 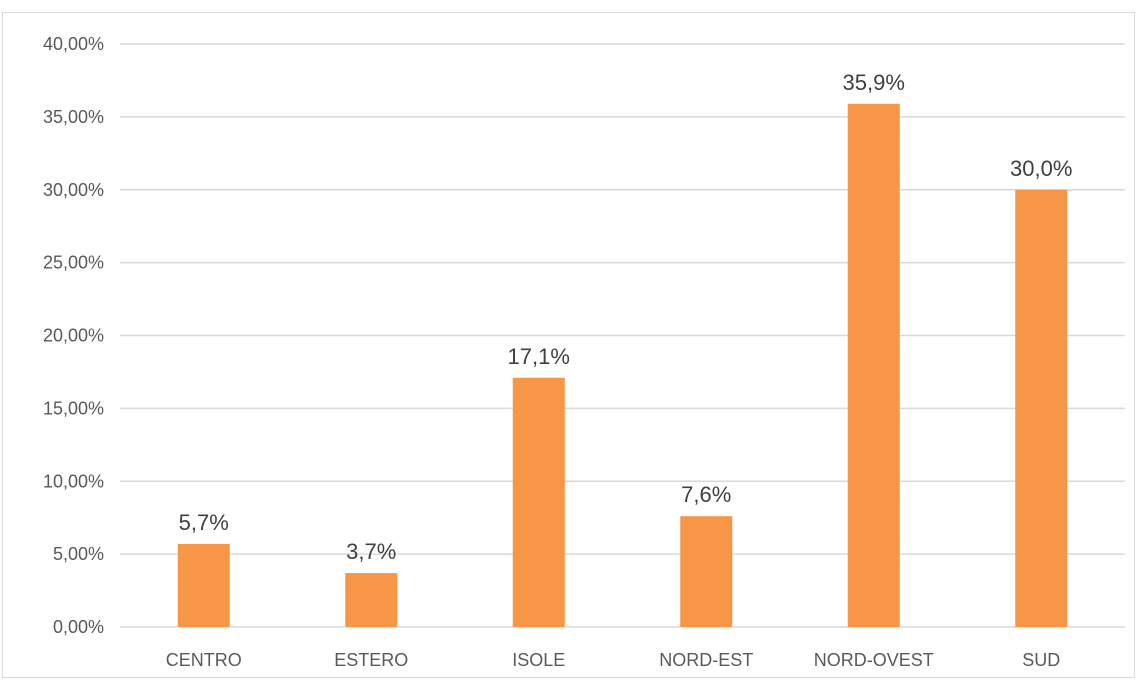 I want to click on data-label: 35,9%, so click(x=874, y=82).